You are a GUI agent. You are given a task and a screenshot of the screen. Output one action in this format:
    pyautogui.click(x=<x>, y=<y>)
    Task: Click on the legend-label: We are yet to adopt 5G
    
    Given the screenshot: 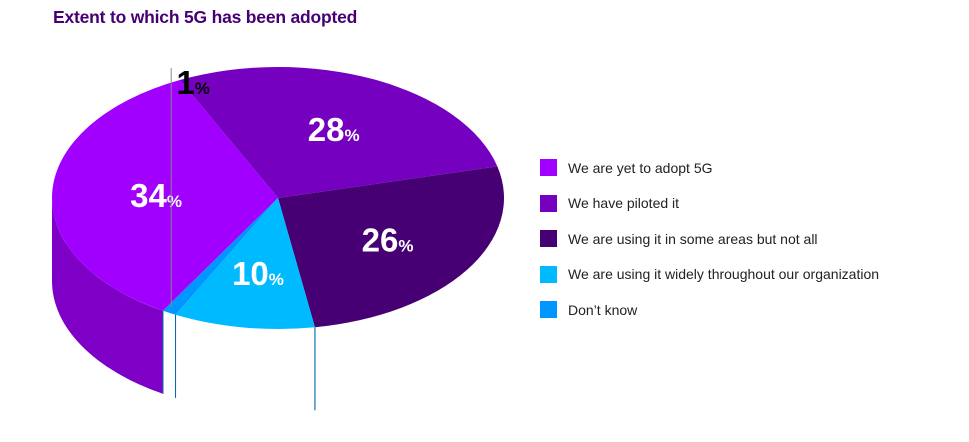 What is the action you would take?
    pyautogui.click(x=640, y=167)
    